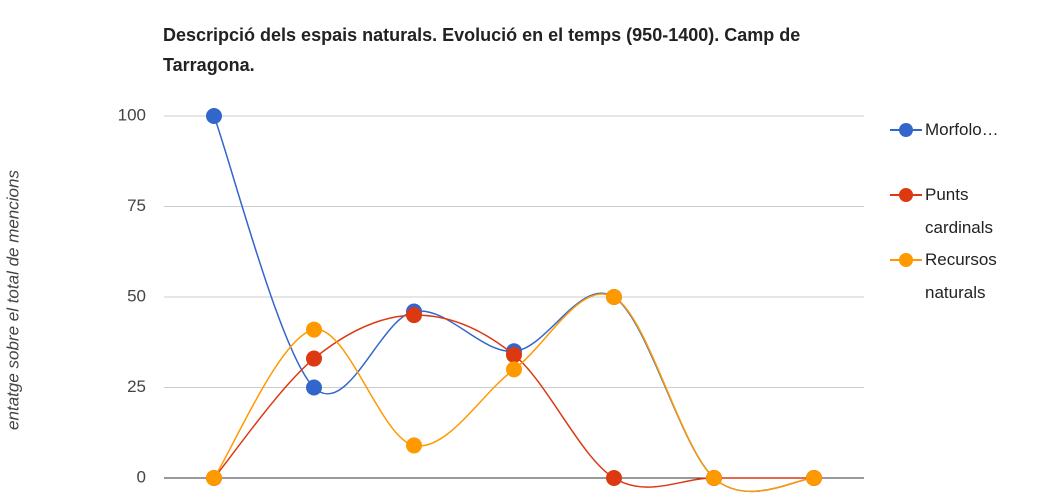 The height and width of the screenshot is (500, 1054). What do you see at coordinates (12, 300) in the screenshot?
I see `y-axis-label: entatge sobre el total de mencions` at bounding box center [12, 300].